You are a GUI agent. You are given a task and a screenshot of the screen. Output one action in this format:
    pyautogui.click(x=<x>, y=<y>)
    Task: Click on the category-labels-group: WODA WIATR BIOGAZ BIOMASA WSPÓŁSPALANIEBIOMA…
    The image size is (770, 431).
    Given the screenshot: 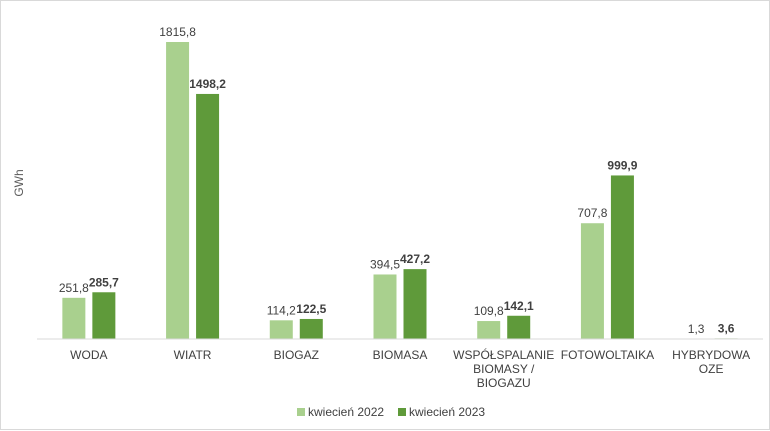 What is the action you would take?
    pyautogui.click(x=410, y=368)
    